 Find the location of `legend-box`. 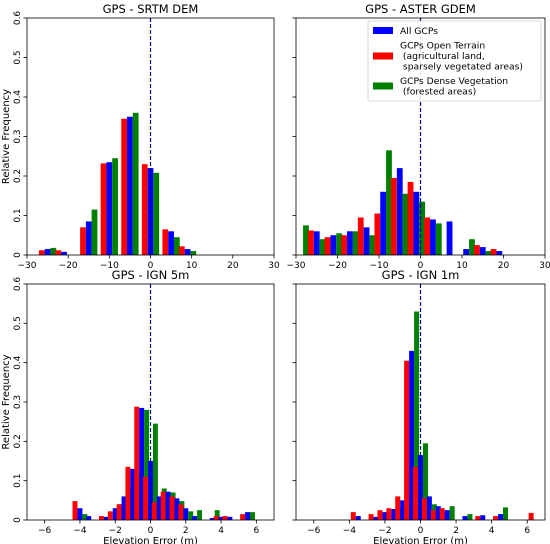

legend-box is located at coordinates (454, 61).